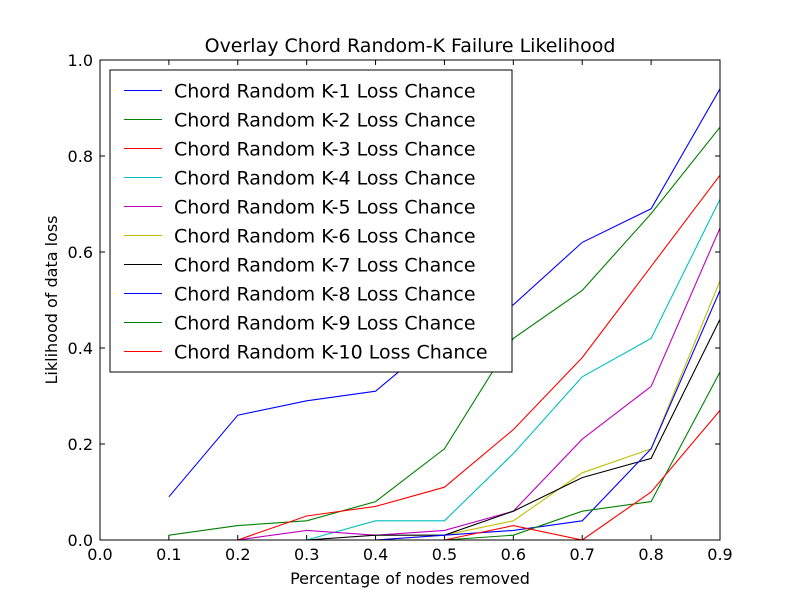  I want to click on legend-label: Chord Random K-2 Loss Chance, so click(325, 121).